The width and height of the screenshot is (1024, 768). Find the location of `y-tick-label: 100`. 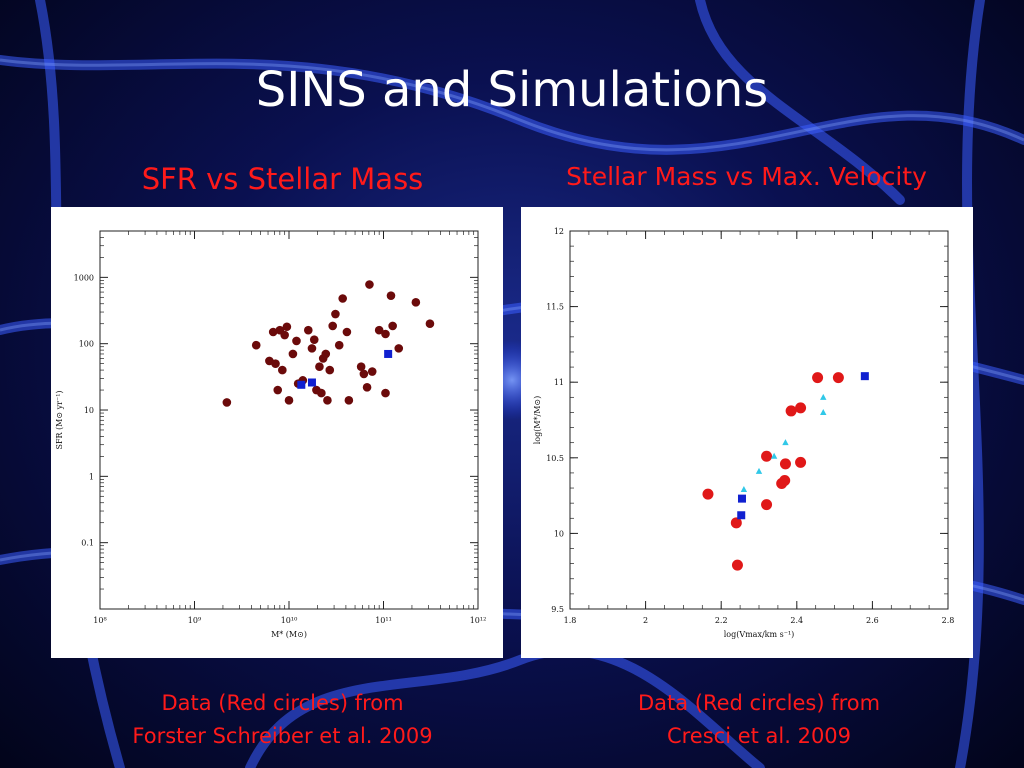

y-tick-label: 100 is located at coordinates (86, 344).